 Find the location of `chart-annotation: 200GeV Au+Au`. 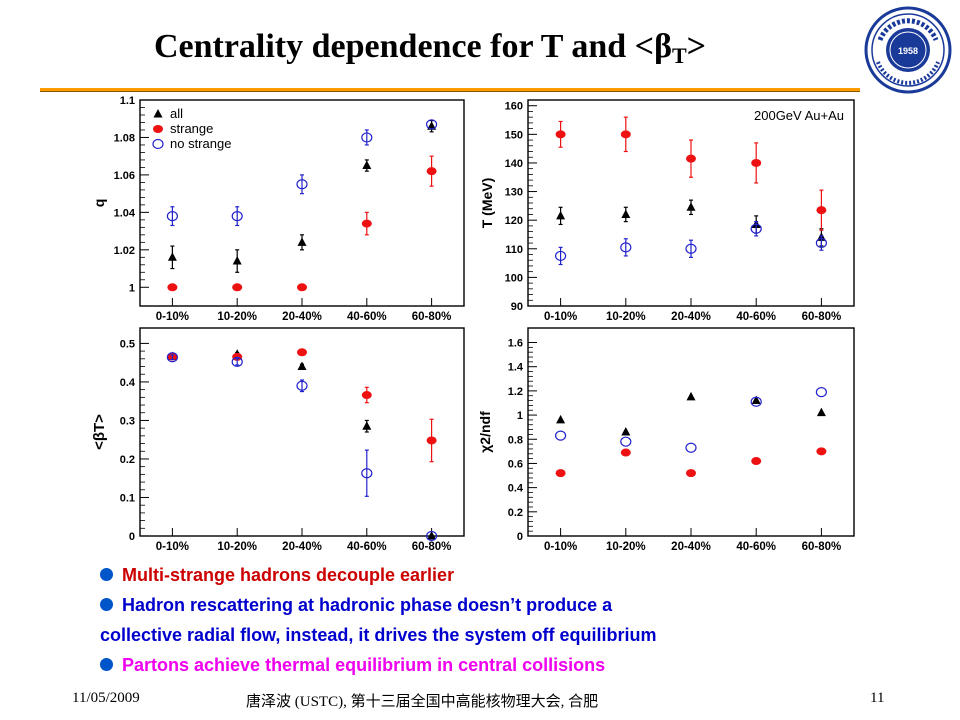

chart-annotation: 200GeV Au+Au is located at coordinates (799, 115).